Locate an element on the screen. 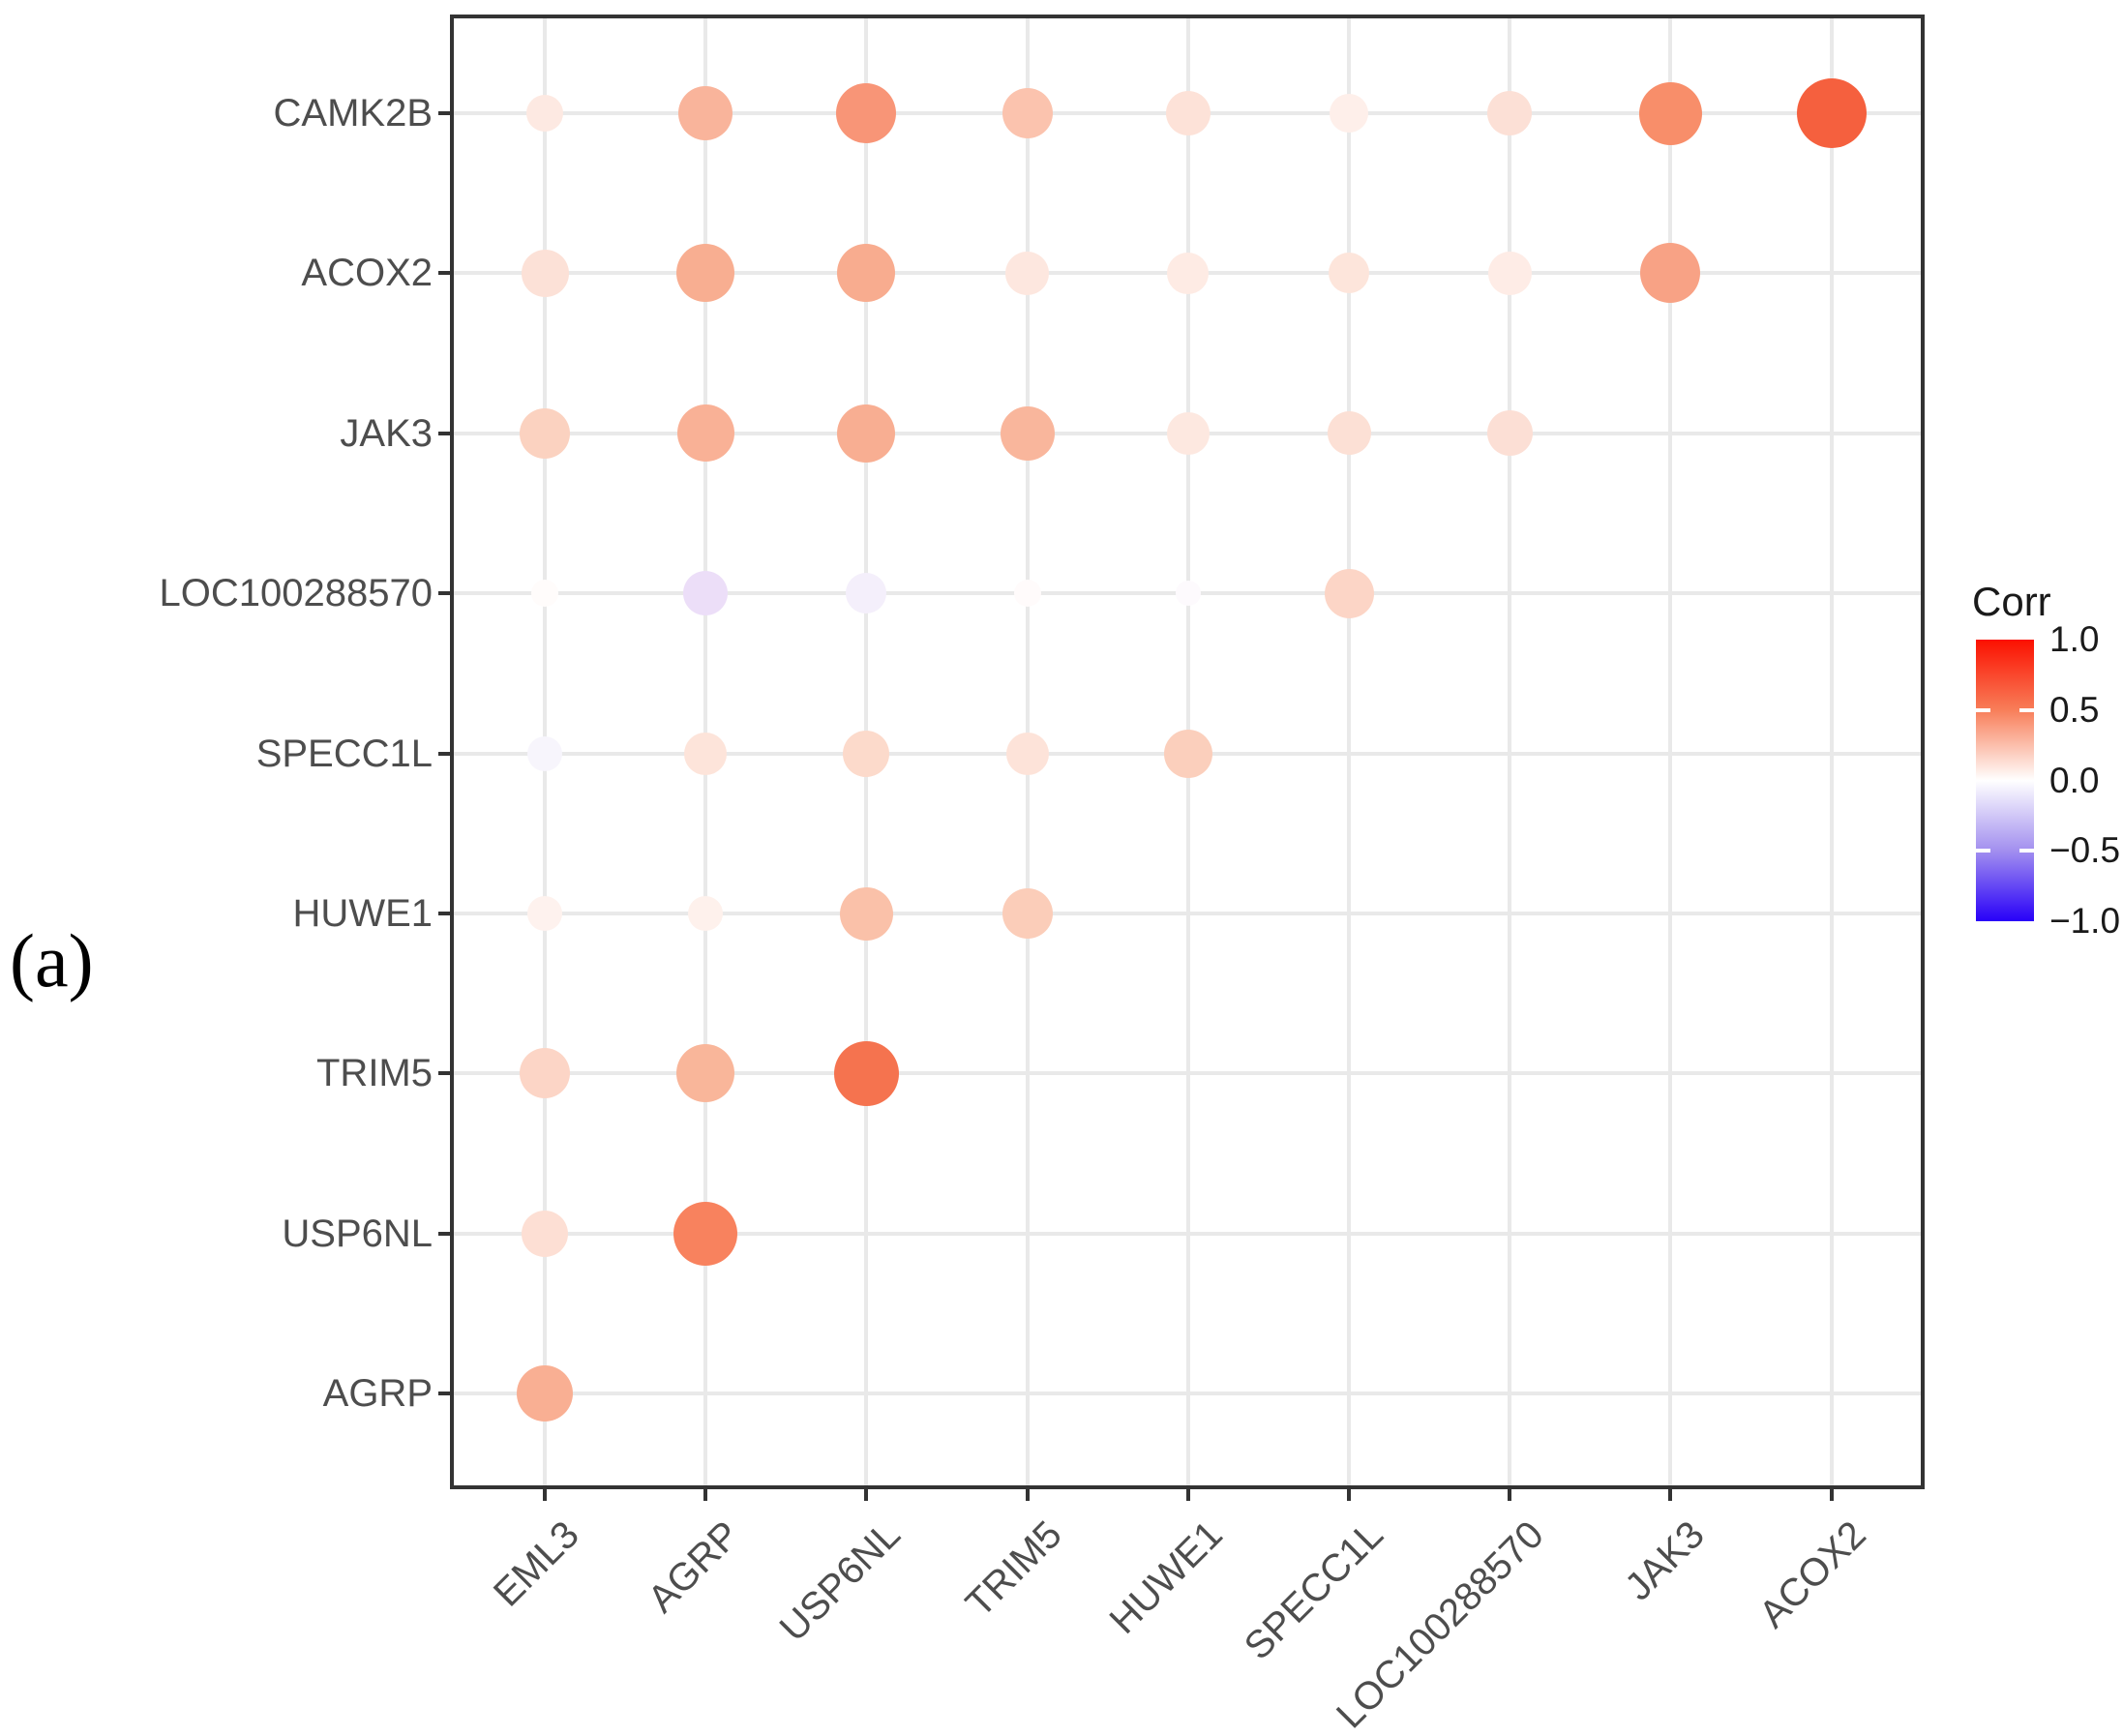  y-axis-label: ACOX2 is located at coordinates (367, 273).